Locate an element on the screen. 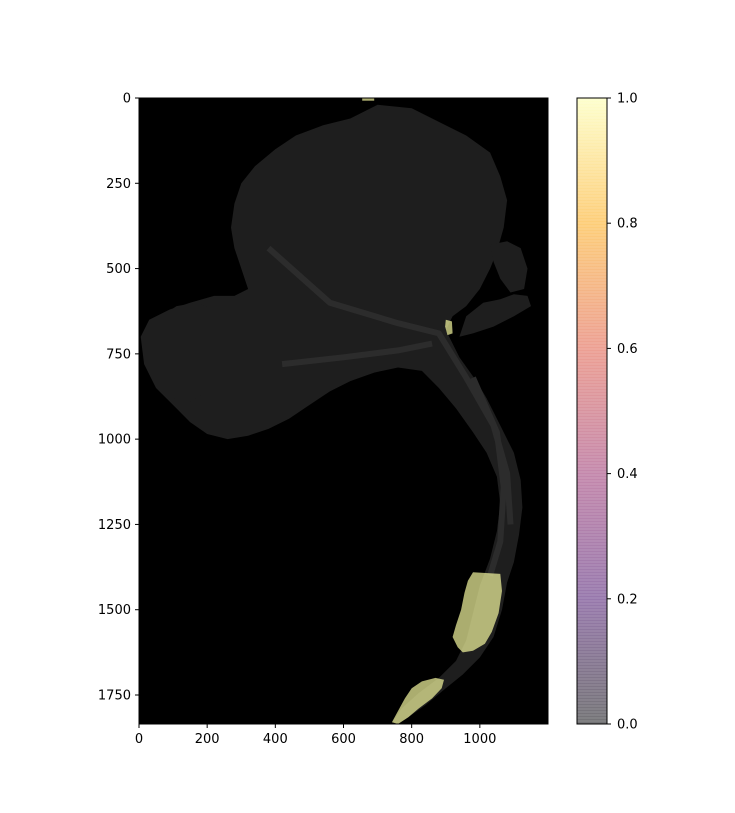 This screenshot has width=735, height=813. colorbar-tick-label: 1.0 is located at coordinates (627, 99).